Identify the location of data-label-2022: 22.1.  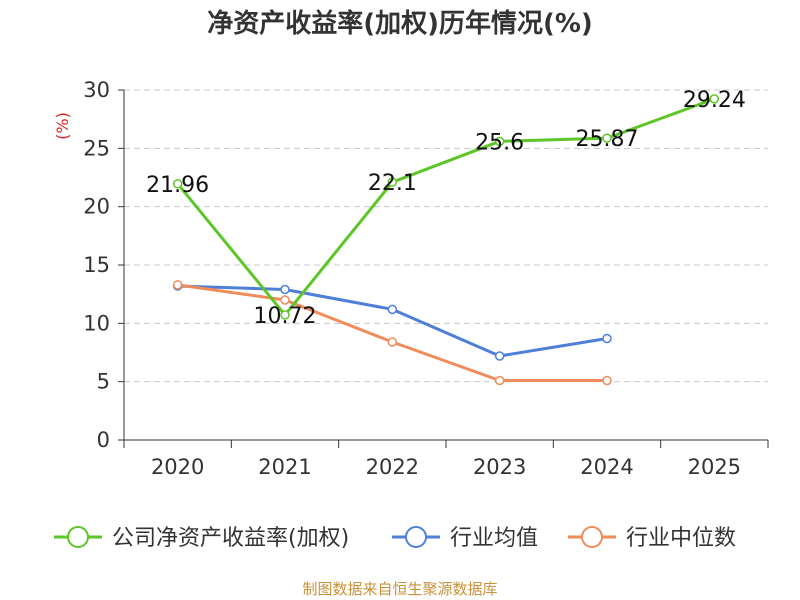
(392, 183).